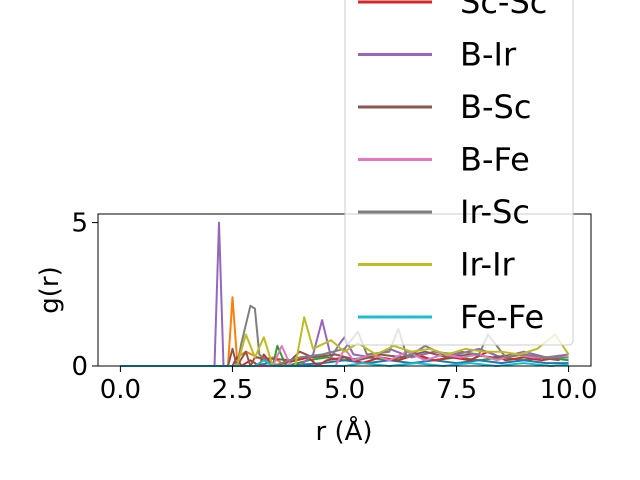  What do you see at coordinates (488, 55) in the screenshot?
I see `legend-label-b-ir: B-Ir` at bounding box center [488, 55].